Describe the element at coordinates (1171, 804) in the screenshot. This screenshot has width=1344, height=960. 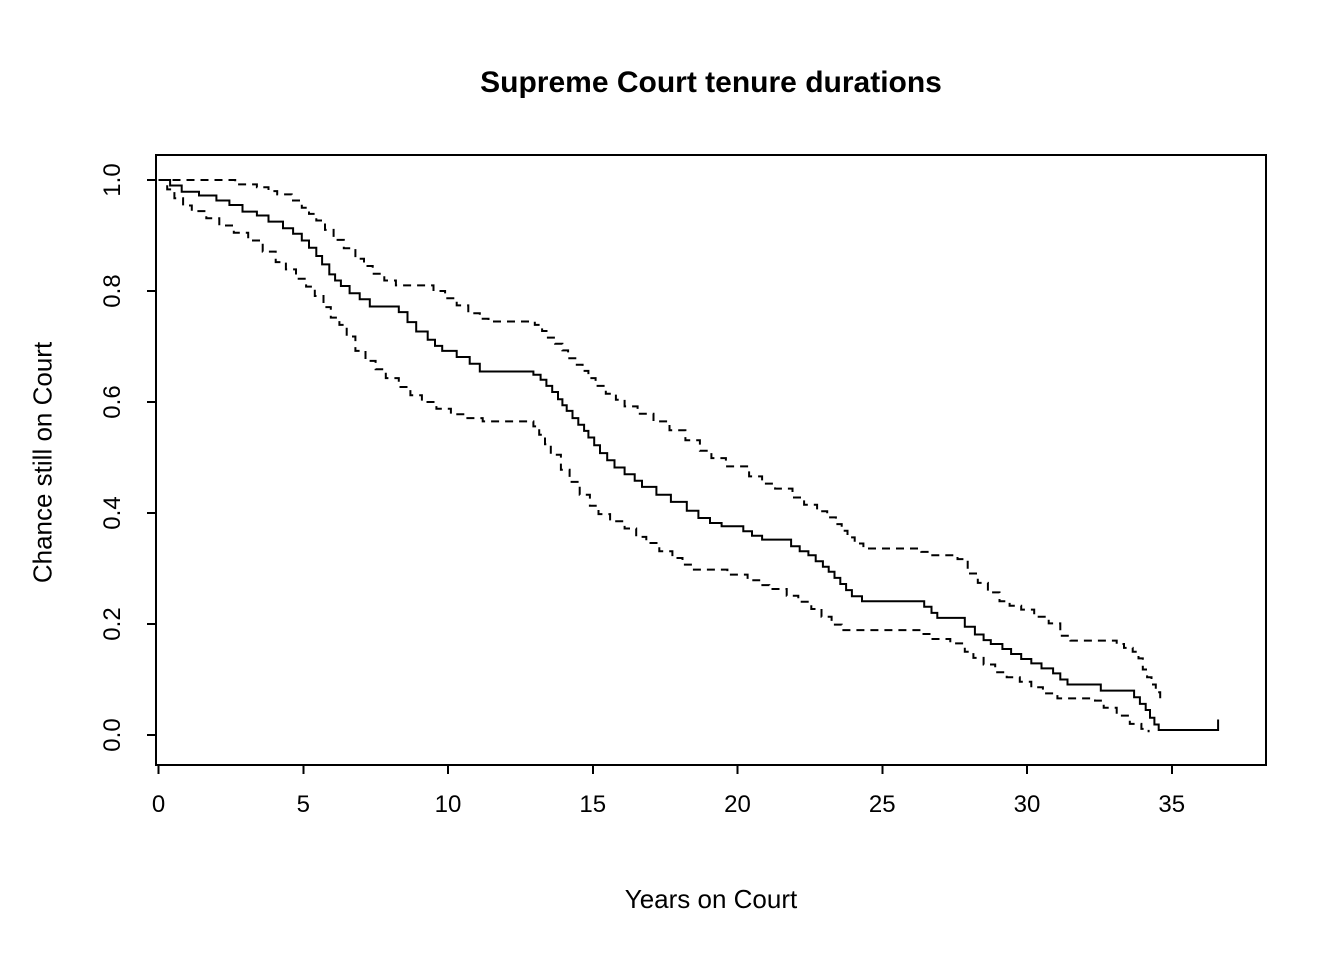
I see `x-tick-label: 35` at that location.